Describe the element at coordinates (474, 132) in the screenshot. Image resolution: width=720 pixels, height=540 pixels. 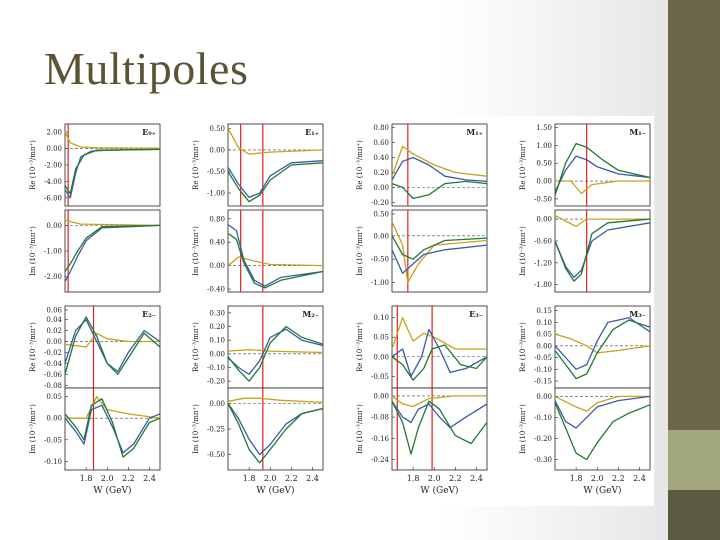
I see `panel-label: M₁₊` at that location.